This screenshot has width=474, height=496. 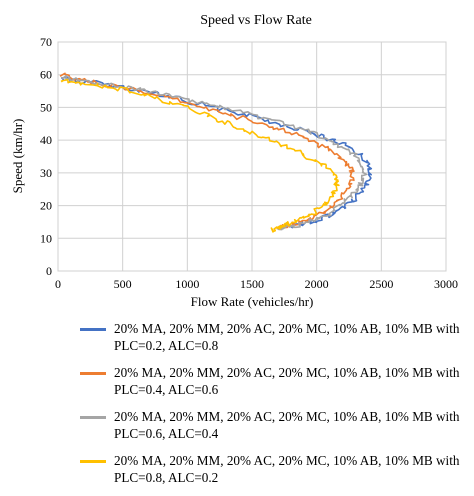 What do you see at coordinates (46, 107) in the screenshot?
I see `y-tick-label: 50` at bounding box center [46, 107].